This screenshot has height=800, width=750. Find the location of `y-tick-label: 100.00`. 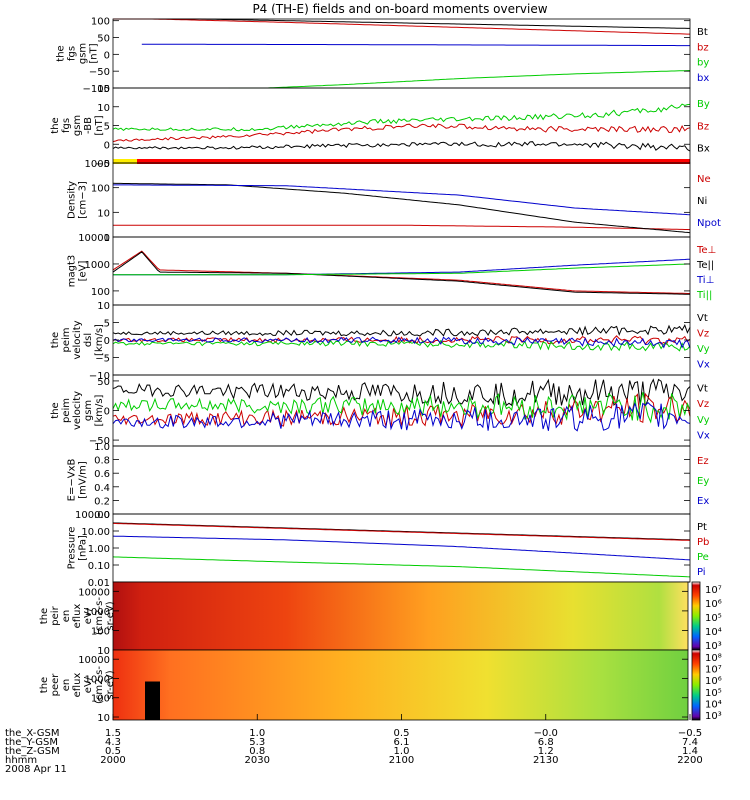

y-tick-label: 100.00 is located at coordinates (92, 515).